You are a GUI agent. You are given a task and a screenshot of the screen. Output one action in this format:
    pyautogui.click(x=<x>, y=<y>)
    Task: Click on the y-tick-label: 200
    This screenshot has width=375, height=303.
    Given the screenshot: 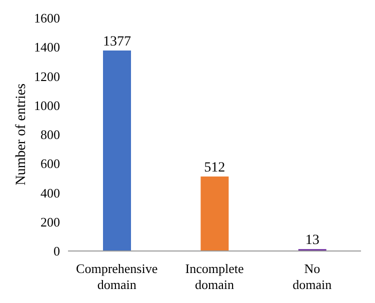 What is the action you would take?
    pyautogui.click(x=50, y=222)
    